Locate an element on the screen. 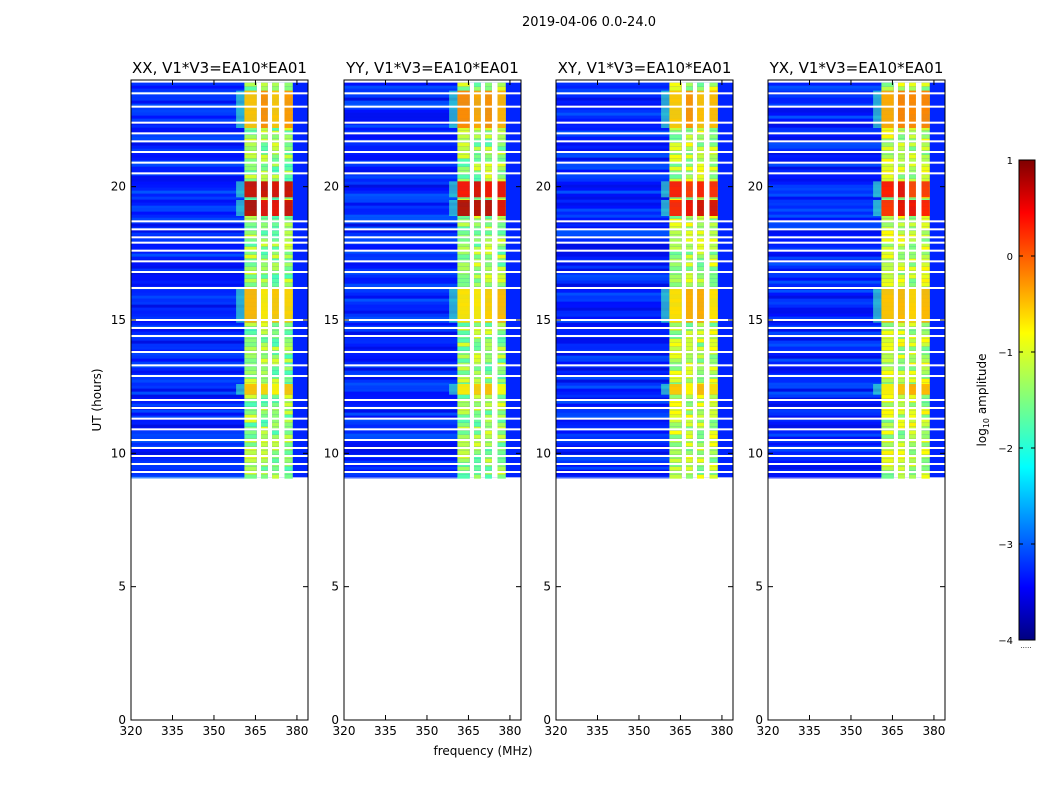  x-tick-label: 380 is located at coordinates (296, 731).